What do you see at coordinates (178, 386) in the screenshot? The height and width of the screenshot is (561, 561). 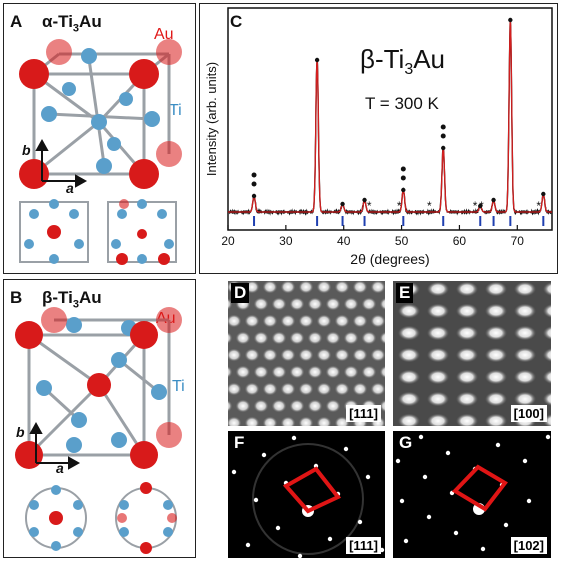 I see `panel-b-ti-label: Ti` at bounding box center [178, 386].